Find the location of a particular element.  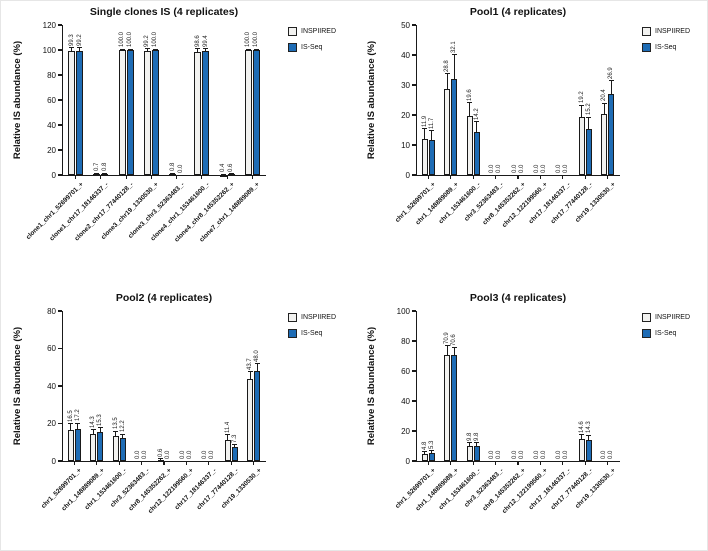

legend-item-isseq: IS-Seq is located at coordinates (312, 47).